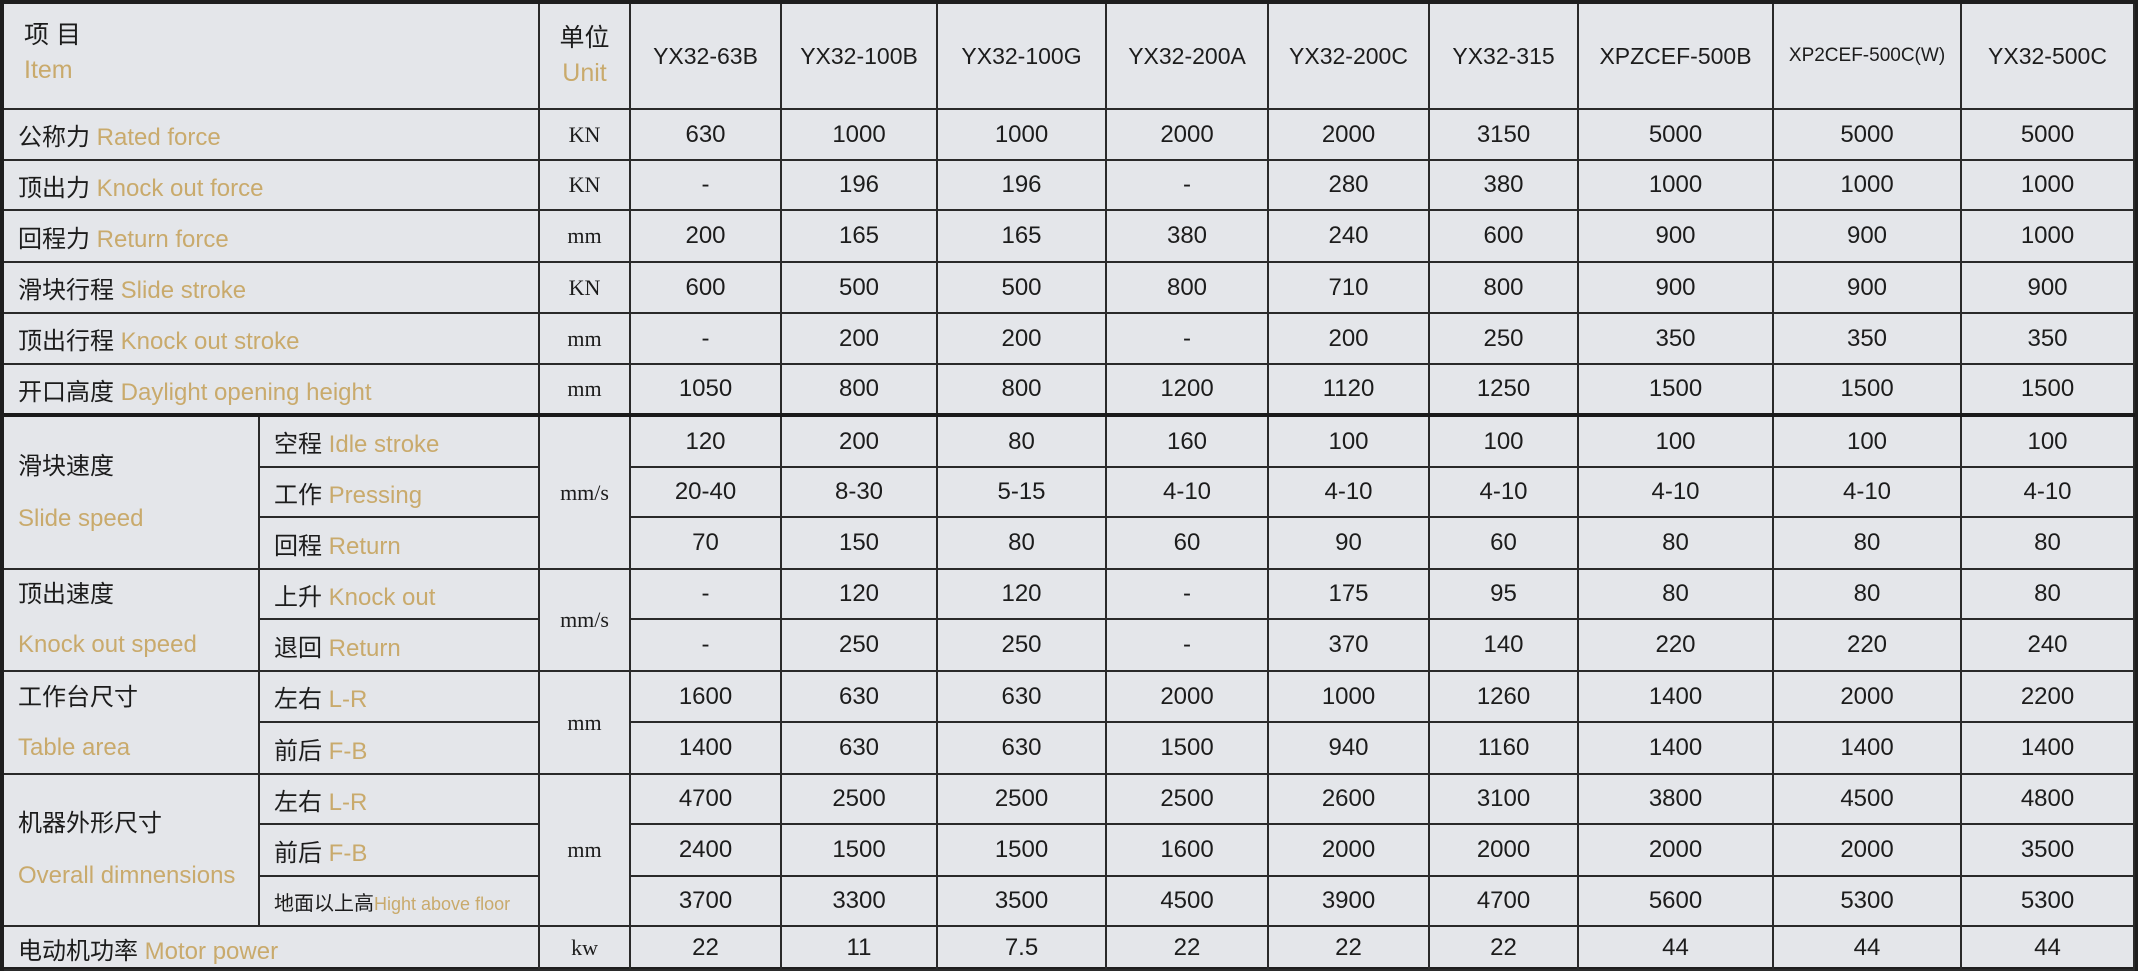 The width and height of the screenshot is (2138, 971). Describe the element at coordinates (132, 620) in the screenshot. I see `group-label: 顶出速度 Knock out speed` at that location.